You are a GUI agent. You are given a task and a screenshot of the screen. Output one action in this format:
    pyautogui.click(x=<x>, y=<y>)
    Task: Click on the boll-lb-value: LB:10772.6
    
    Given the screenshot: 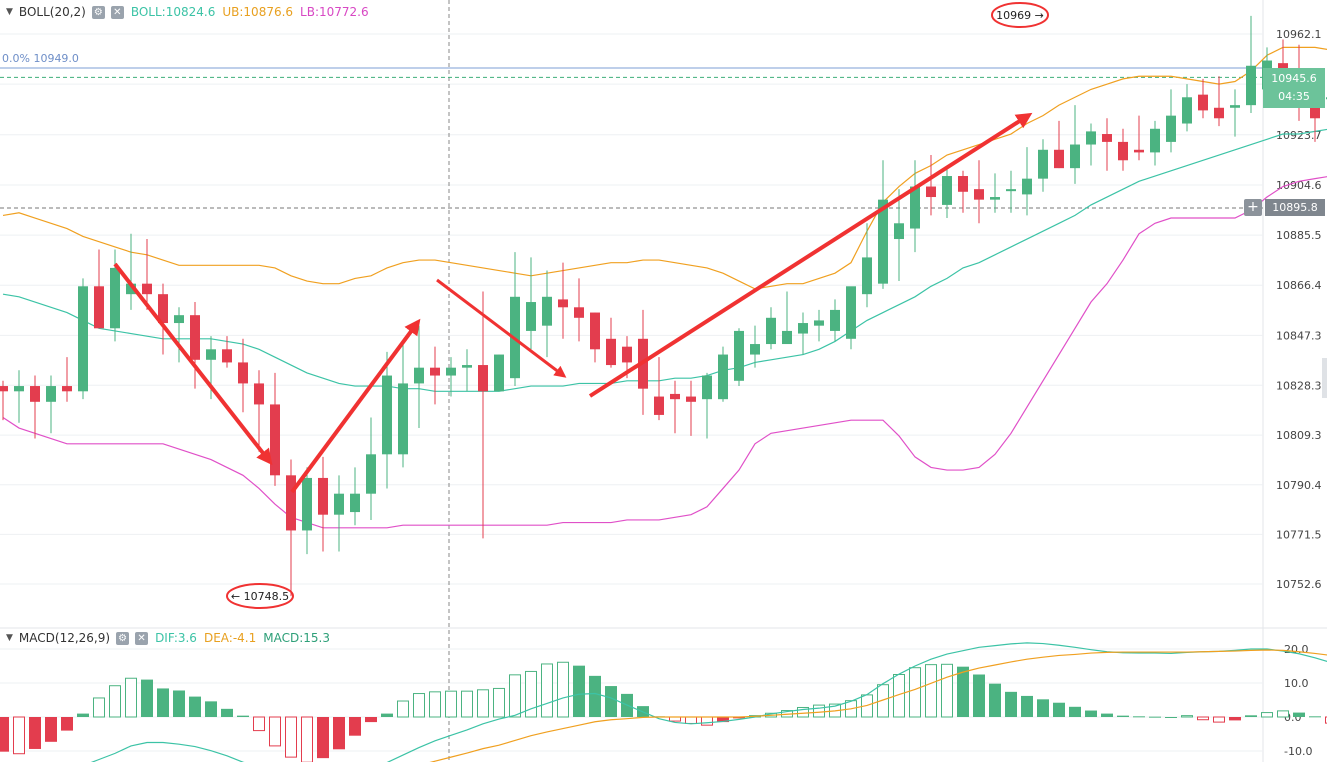 What is the action you would take?
    pyautogui.click(x=334, y=12)
    